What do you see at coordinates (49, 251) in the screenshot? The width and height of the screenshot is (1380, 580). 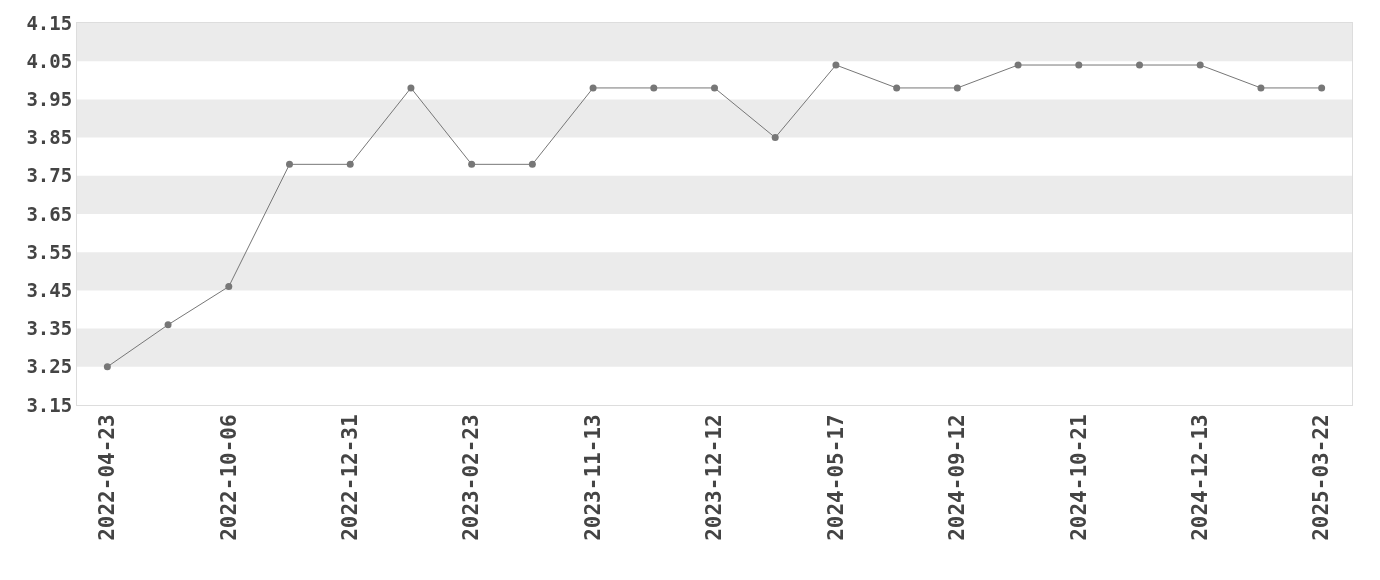 I see `y-tick-label: 3.55` at bounding box center [49, 251].